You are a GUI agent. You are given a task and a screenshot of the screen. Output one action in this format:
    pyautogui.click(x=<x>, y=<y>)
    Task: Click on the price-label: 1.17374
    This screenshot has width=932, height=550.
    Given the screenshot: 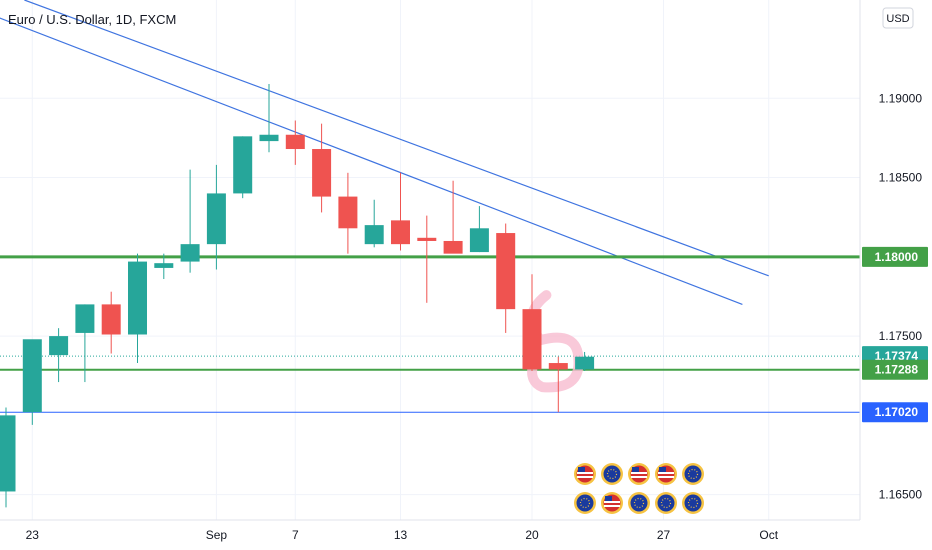 What is the action you would take?
    pyautogui.click(x=897, y=356)
    